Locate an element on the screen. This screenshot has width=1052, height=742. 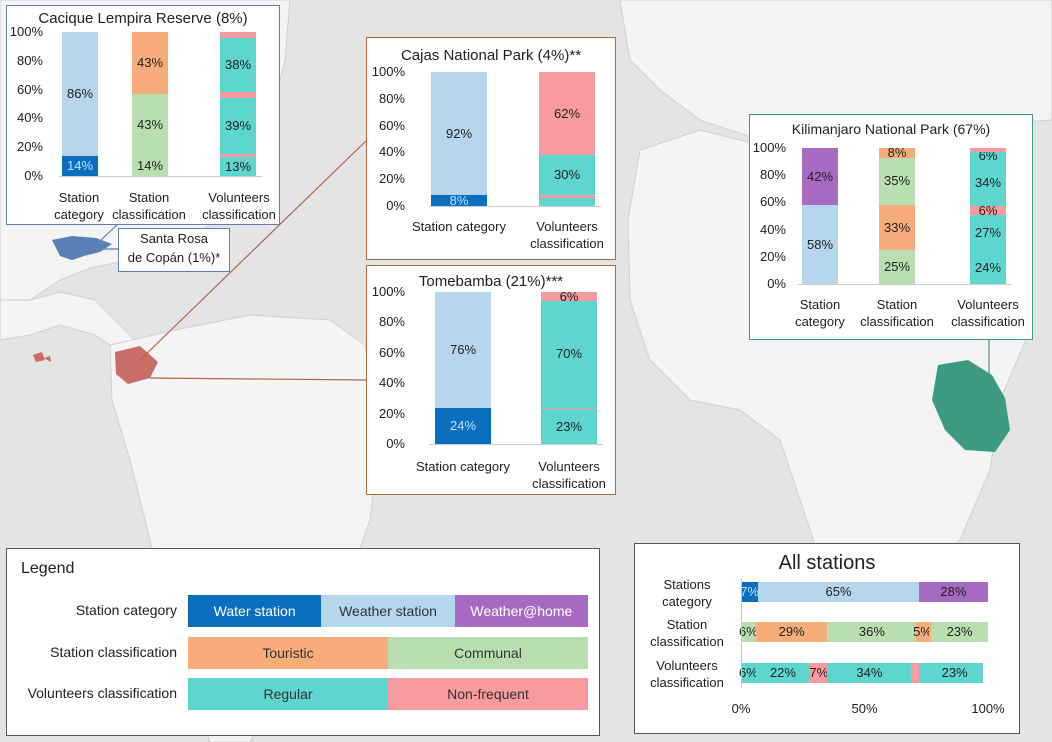
legend-item: Communal is located at coordinates (488, 653).